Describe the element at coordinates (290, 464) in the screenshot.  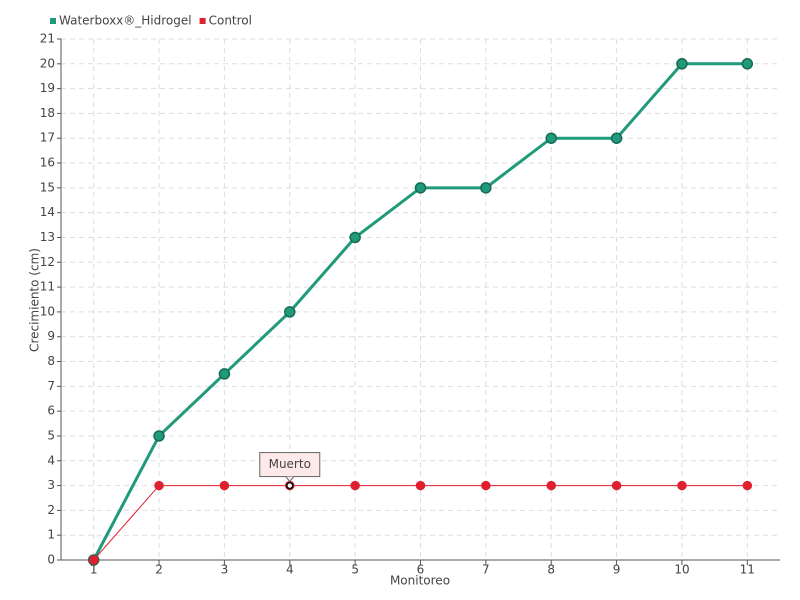
I see `tooltip-text: Muerto` at that location.